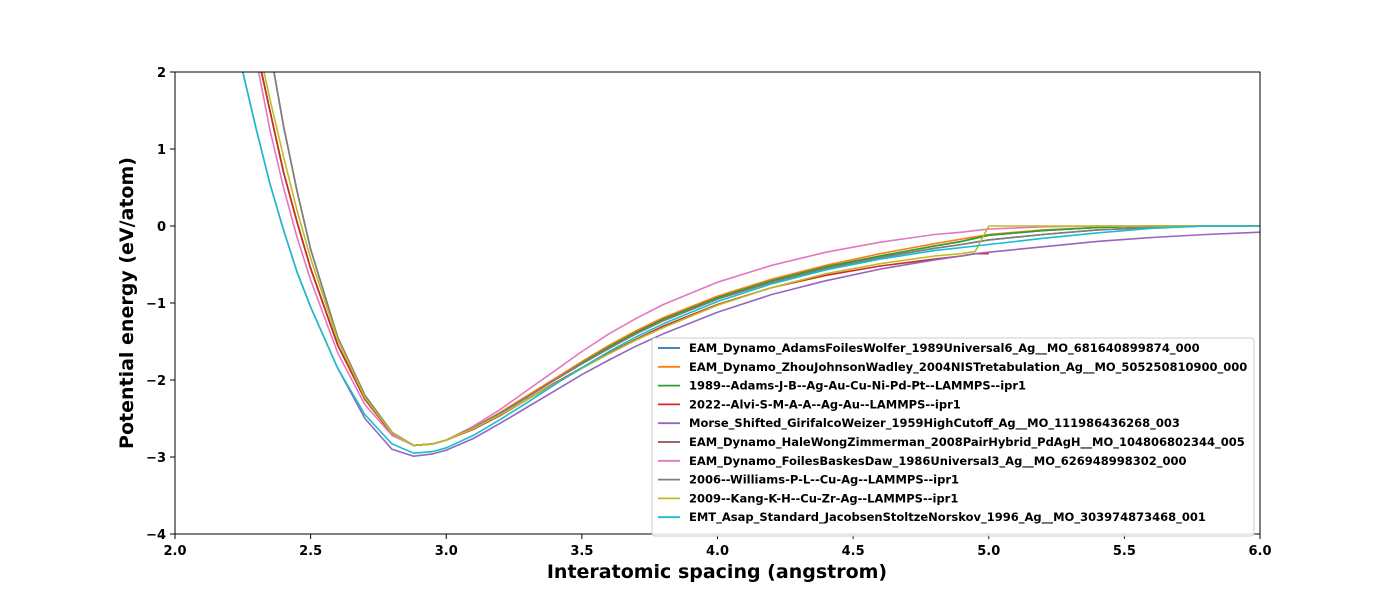 Image resolution: width=1400 pixels, height=600 pixels. I want to click on legend-entry-label: 2006--Williams-P-L--Cu-Ag--LAMMPS--ipr1, so click(824, 480).